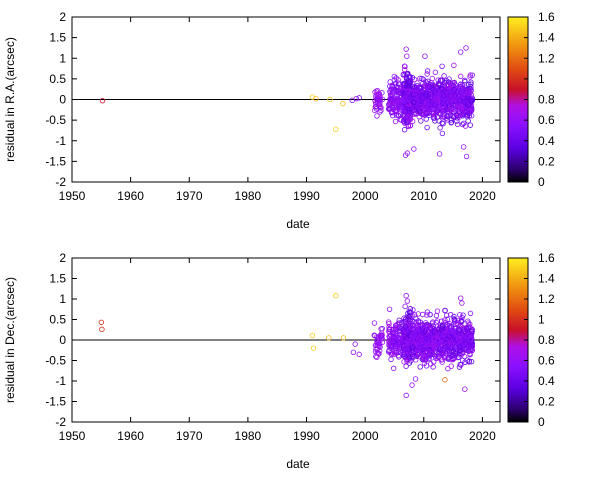  What do you see at coordinates (130, 436) in the screenshot?
I see `x-tick-label: 1960` at bounding box center [130, 436].